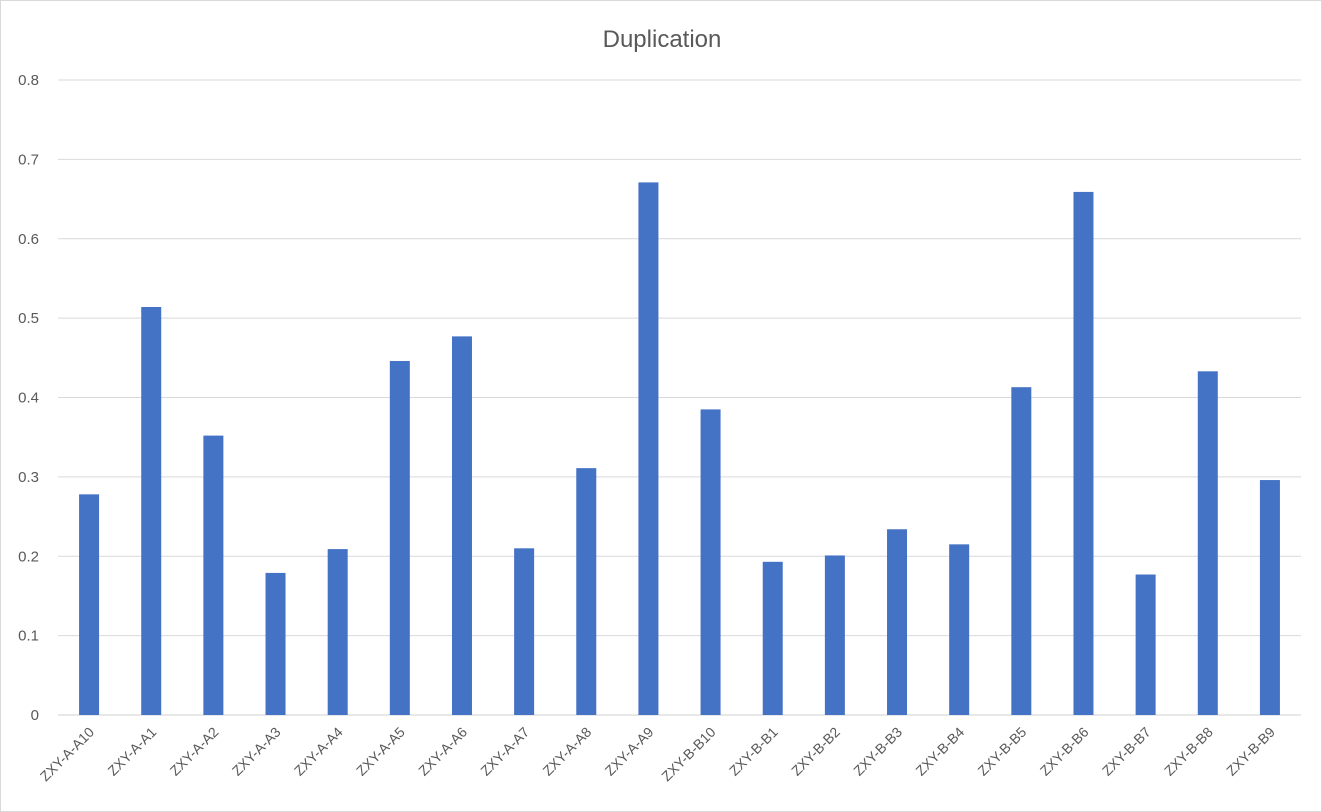 This screenshot has height=812, width=1322. What do you see at coordinates (504, 751) in the screenshot?
I see `x-category-label: ZXY-A-A7` at bounding box center [504, 751].